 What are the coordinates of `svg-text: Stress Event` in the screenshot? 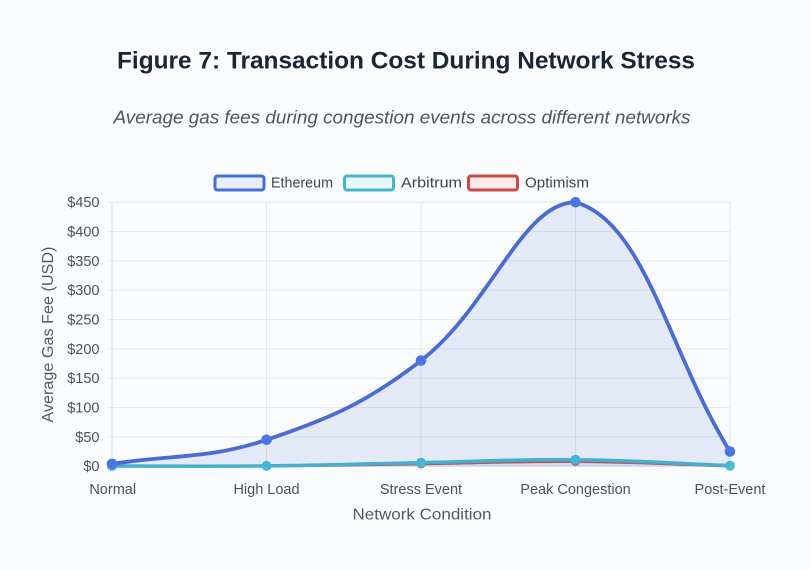 It's located at (421, 490).